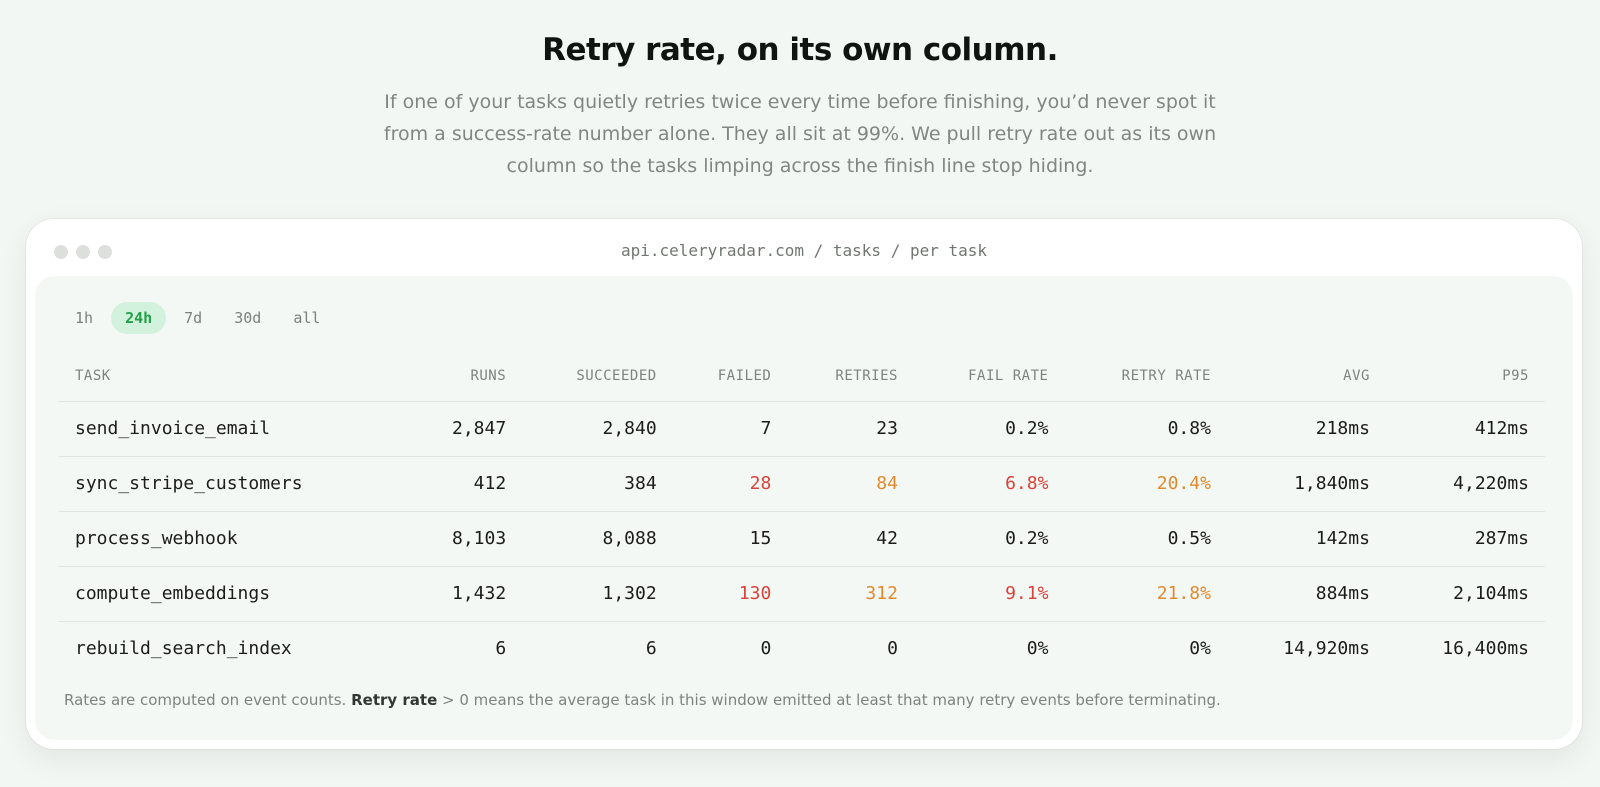  What do you see at coordinates (139, 318) in the screenshot?
I see `range-24h: 24h` at bounding box center [139, 318].